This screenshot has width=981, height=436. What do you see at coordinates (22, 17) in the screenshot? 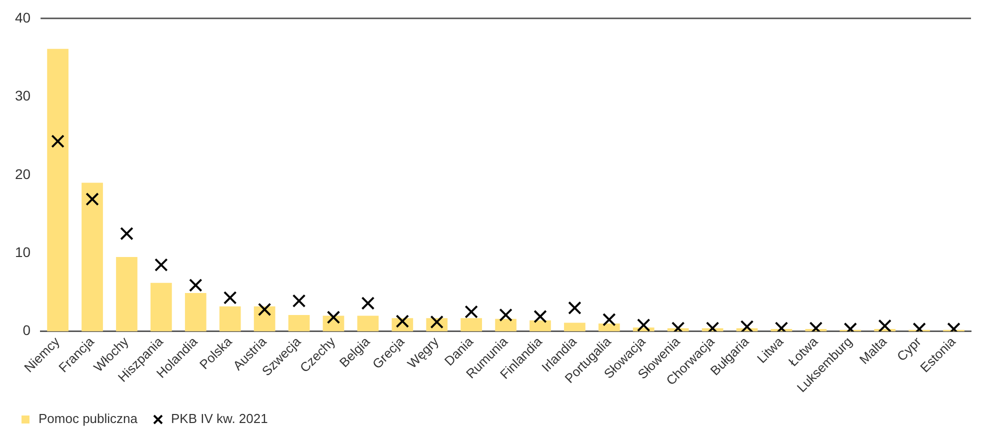
I see `y-tick-label: 40` at bounding box center [22, 17].